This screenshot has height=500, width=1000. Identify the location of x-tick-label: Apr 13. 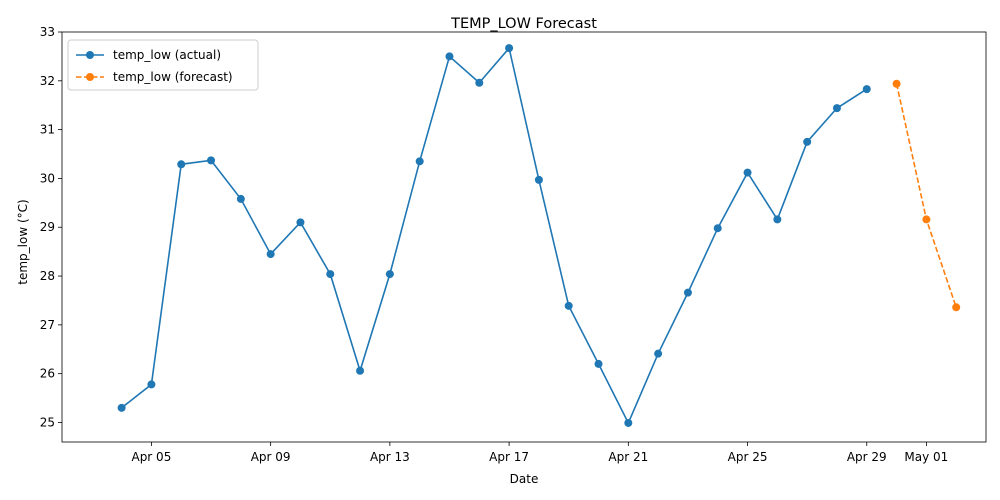
(390, 457).